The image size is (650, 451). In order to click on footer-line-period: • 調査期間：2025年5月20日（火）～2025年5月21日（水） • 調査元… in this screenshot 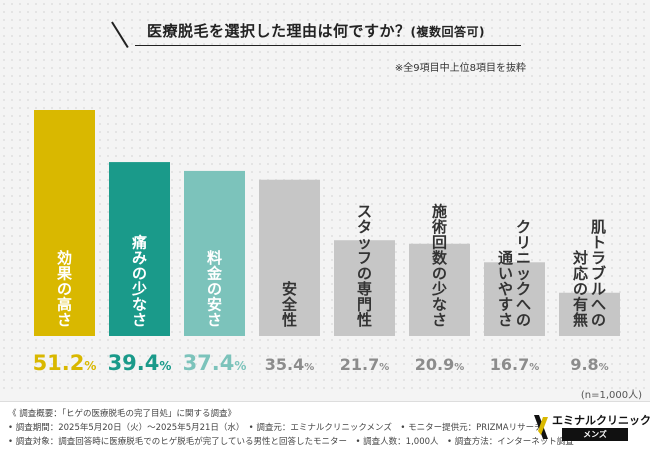, I will do `click(275, 428)`.